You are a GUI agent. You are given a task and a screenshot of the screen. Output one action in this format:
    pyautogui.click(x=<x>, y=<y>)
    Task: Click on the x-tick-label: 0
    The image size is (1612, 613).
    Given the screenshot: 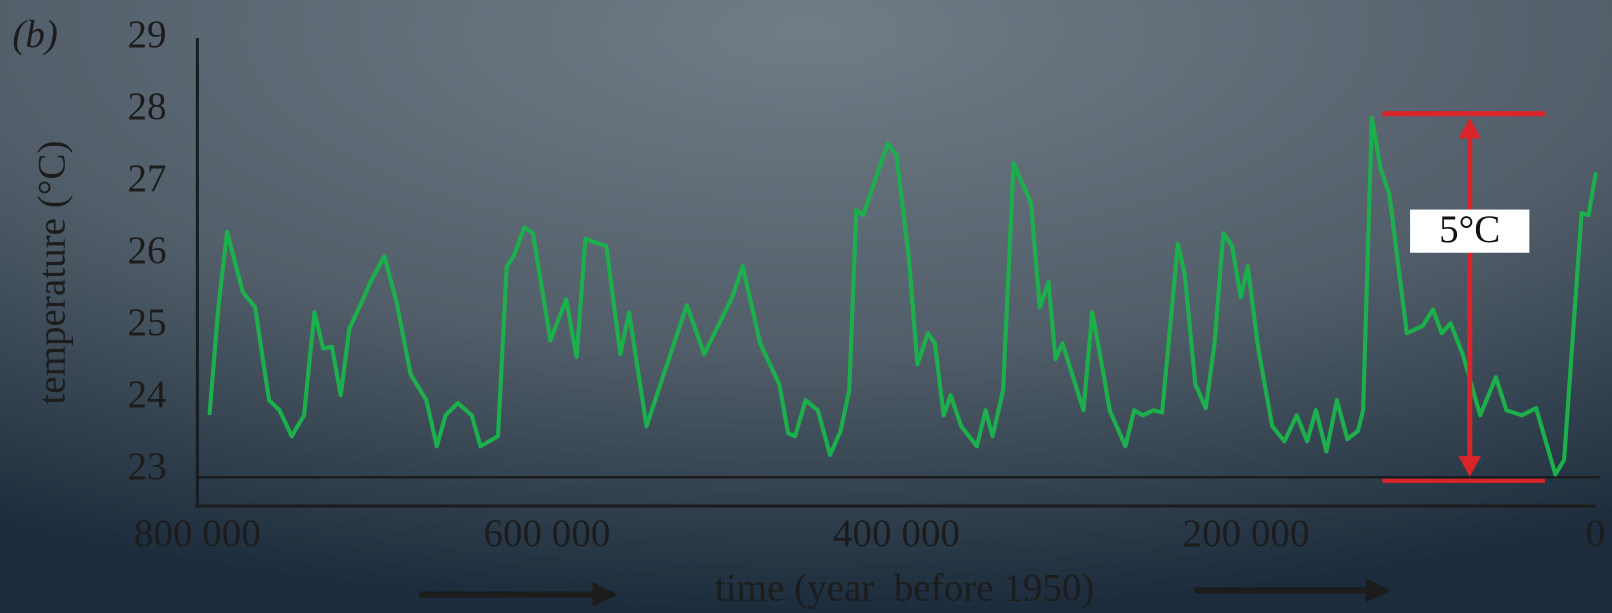 What is the action you would take?
    pyautogui.click(x=1596, y=533)
    